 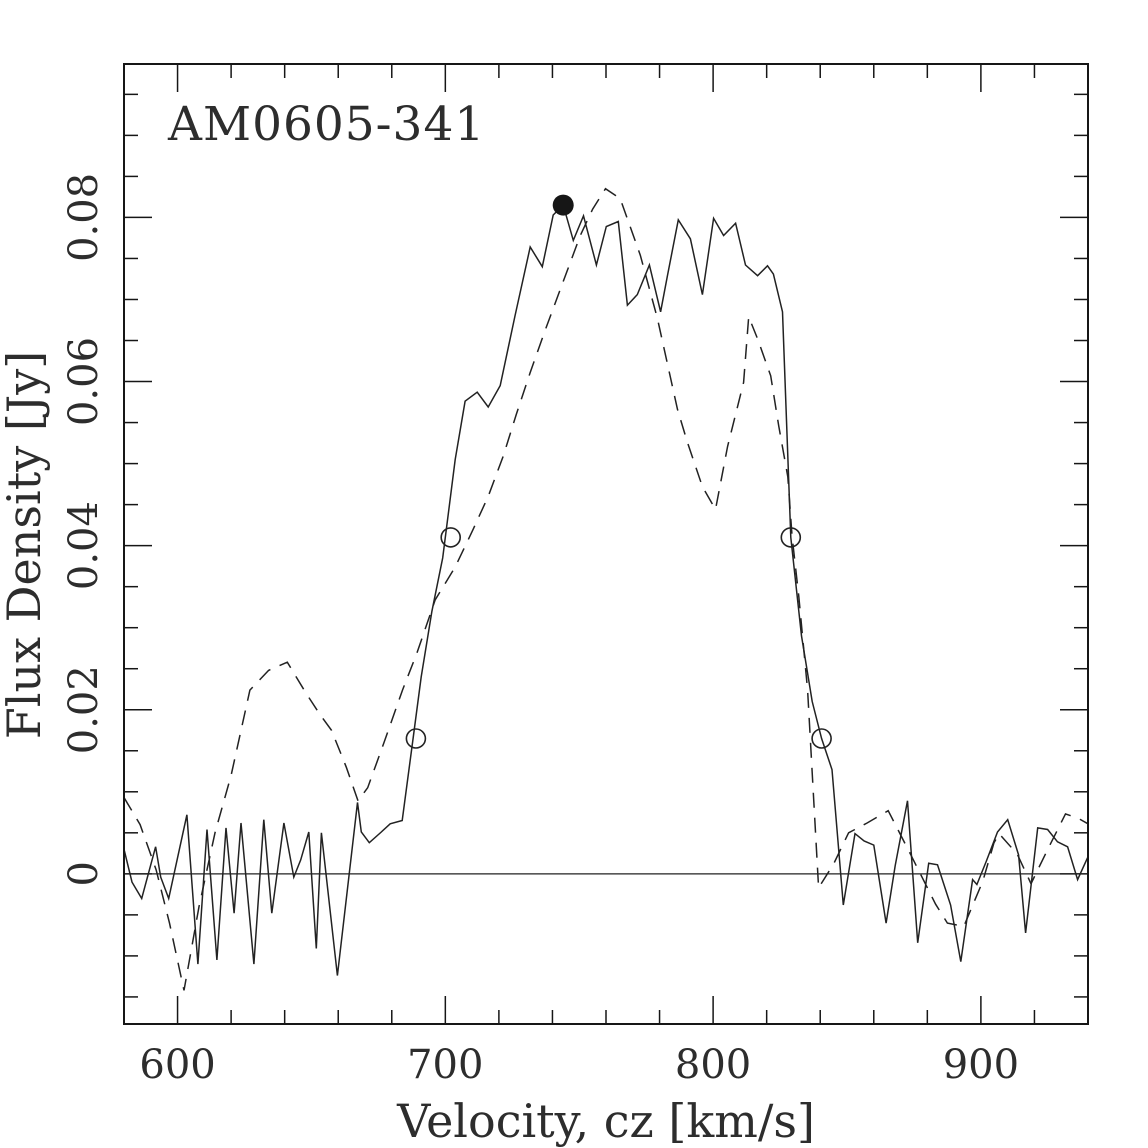 What do you see at coordinates (84, 709) in the screenshot?
I see `y-tick-label: 0.02` at bounding box center [84, 709].